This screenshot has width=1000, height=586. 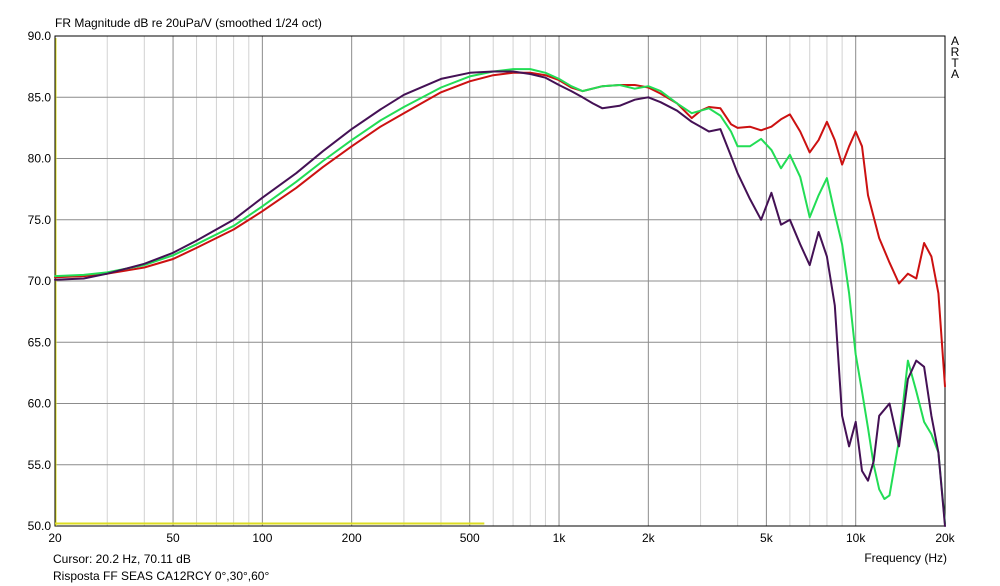 What do you see at coordinates (767, 538) in the screenshot?
I see `x-tick-label: 5k` at bounding box center [767, 538].